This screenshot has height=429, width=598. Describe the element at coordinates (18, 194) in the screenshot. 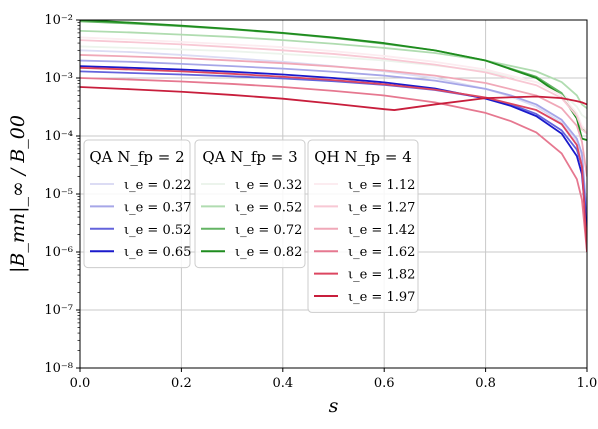

I see `y-axis-label: |B_mn|_∞ / B_00` at that location.